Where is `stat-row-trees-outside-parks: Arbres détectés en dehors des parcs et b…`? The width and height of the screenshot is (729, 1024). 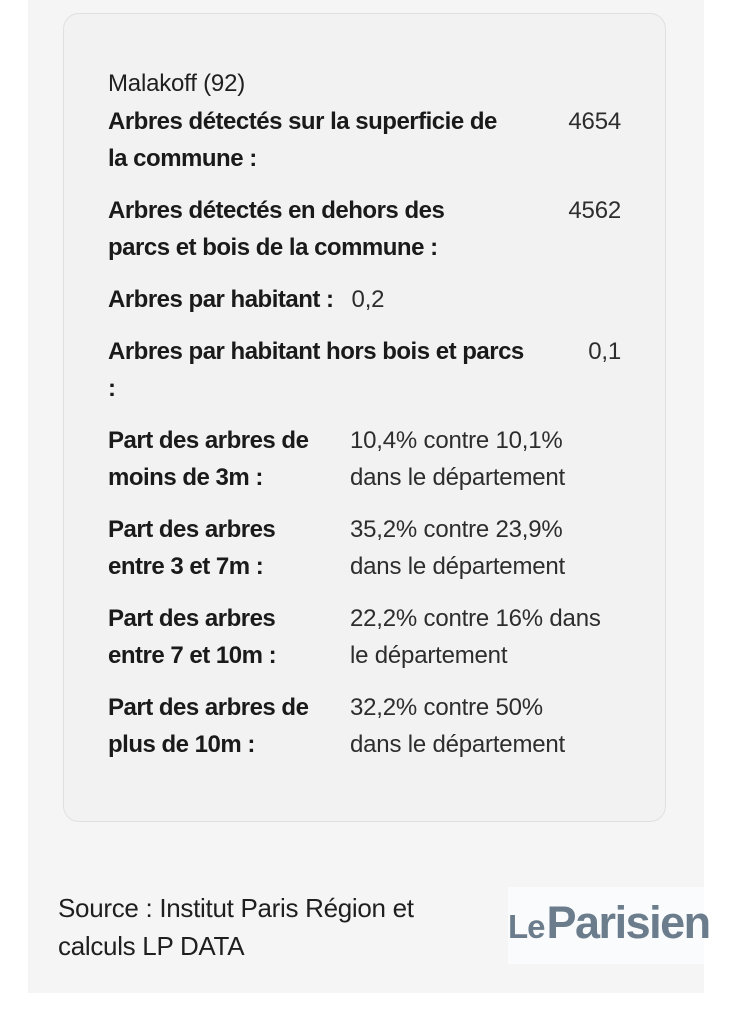 stat-row-trees-outside-parks: Arbres détectés en dehors des parcs et b… is located at coordinates (364, 229).